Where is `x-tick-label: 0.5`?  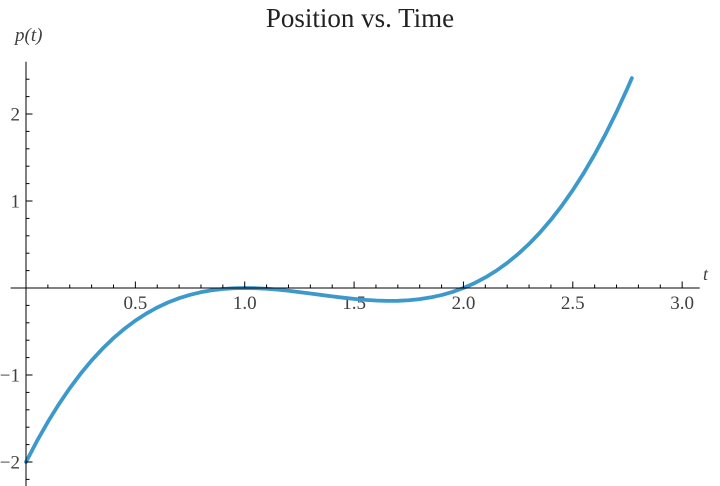 x-tick-label: 0.5 is located at coordinates (135, 303).